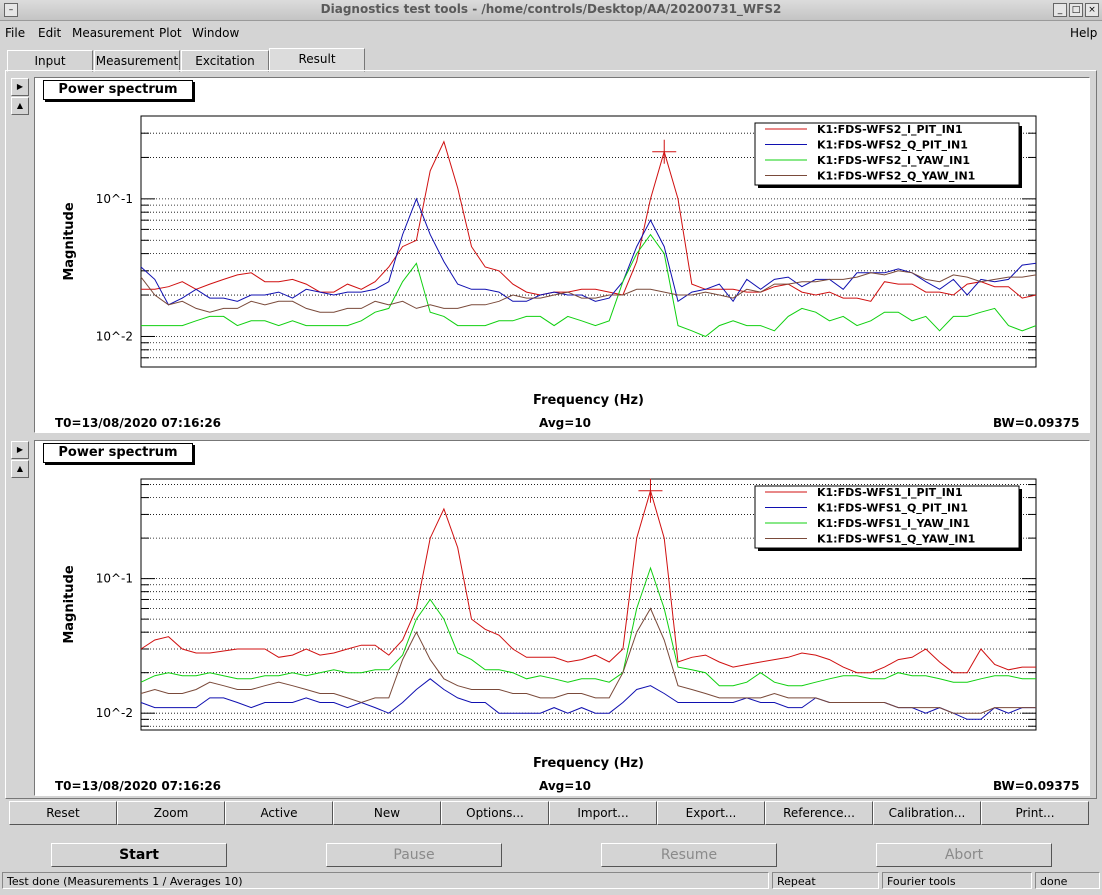 This screenshot has height=895, width=1102. I want to click on zoom-button: Zoom, so click(171, 813).